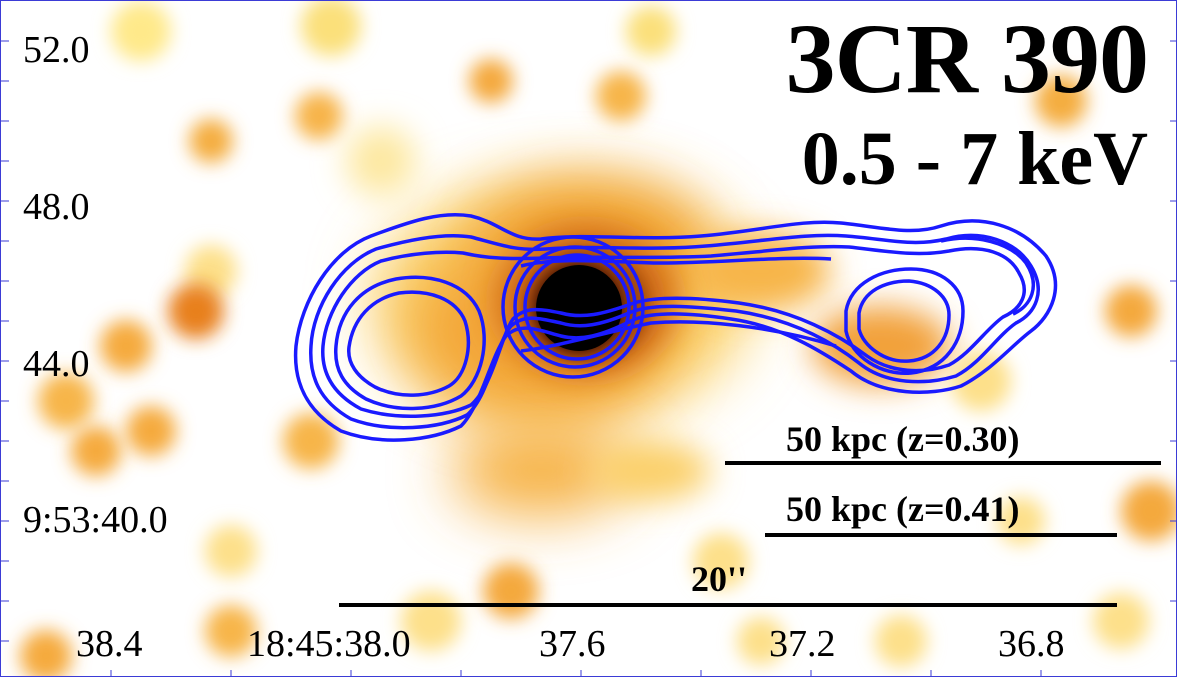  What do you see at coordinates (56, 364) in the screenshot?
I see `dec-tick-label: 44.0` at bounding box center [56, 364].